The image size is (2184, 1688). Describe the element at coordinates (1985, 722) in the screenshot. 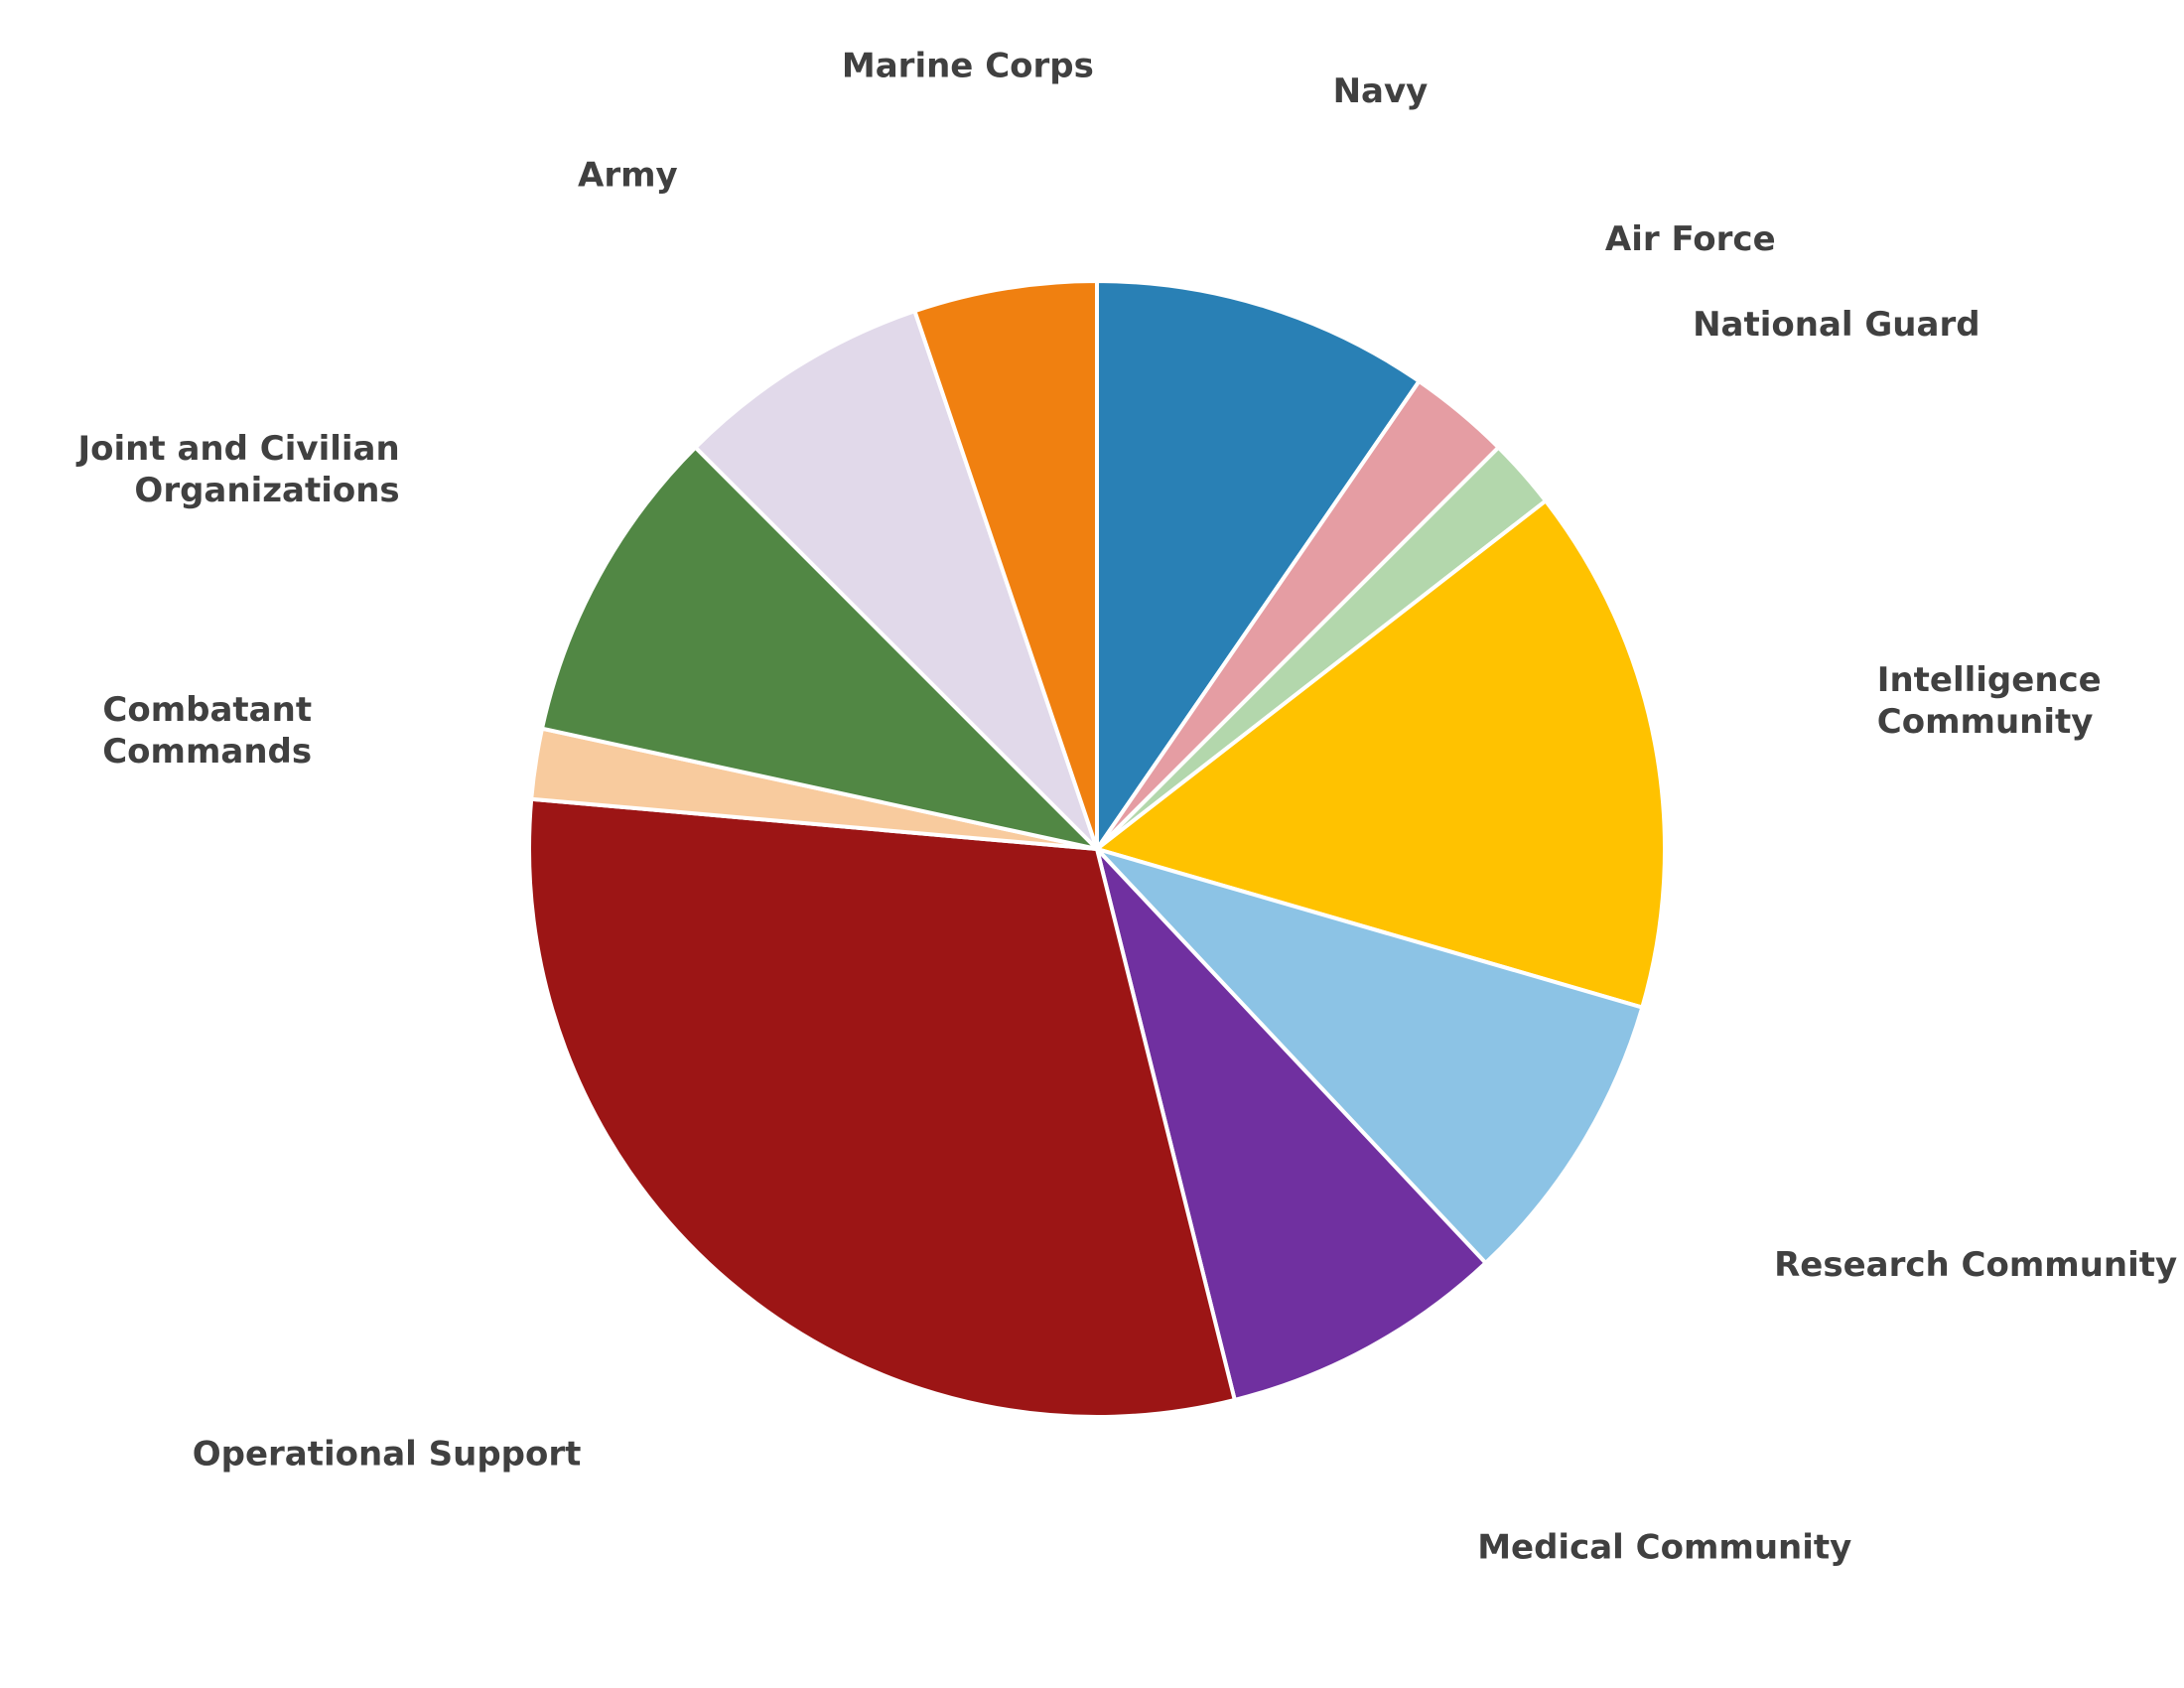

I see `pie-label-line: Community` at that location.